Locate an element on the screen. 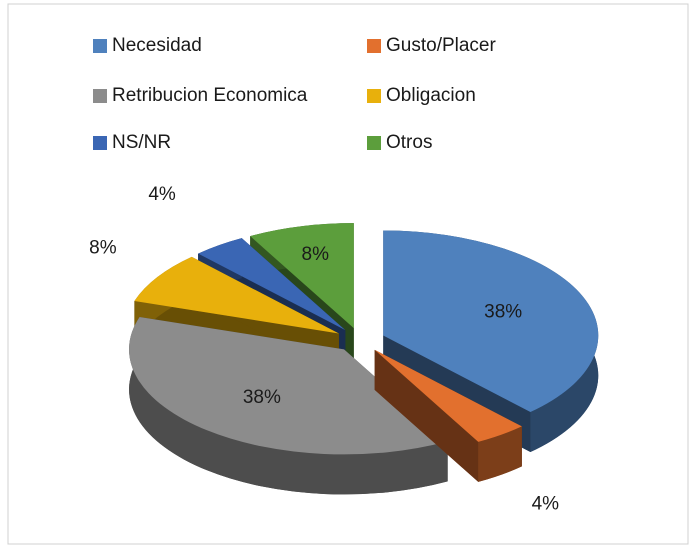 The width and height of the screenshot is (697, 550). legend-label: Obligacion is located at coordinates (431, 95).